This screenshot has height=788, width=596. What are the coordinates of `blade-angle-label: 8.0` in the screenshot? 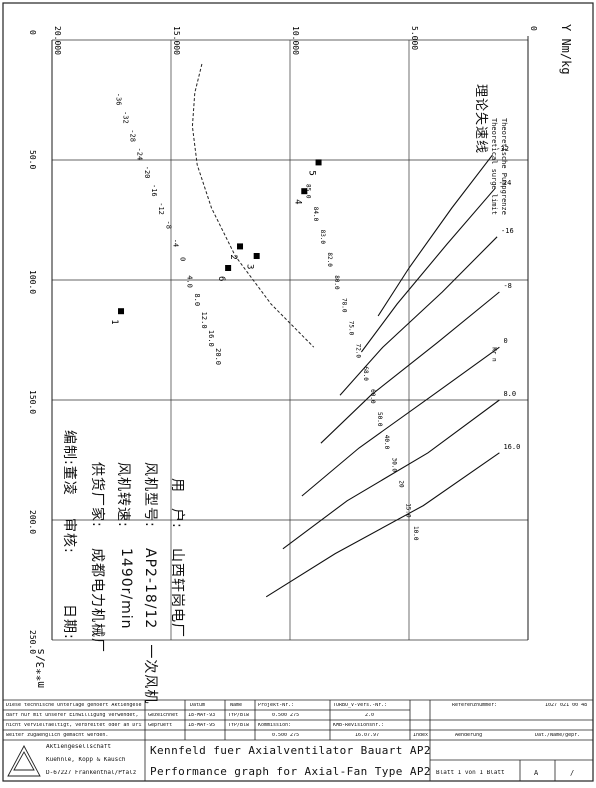 It's located at (197, 299).